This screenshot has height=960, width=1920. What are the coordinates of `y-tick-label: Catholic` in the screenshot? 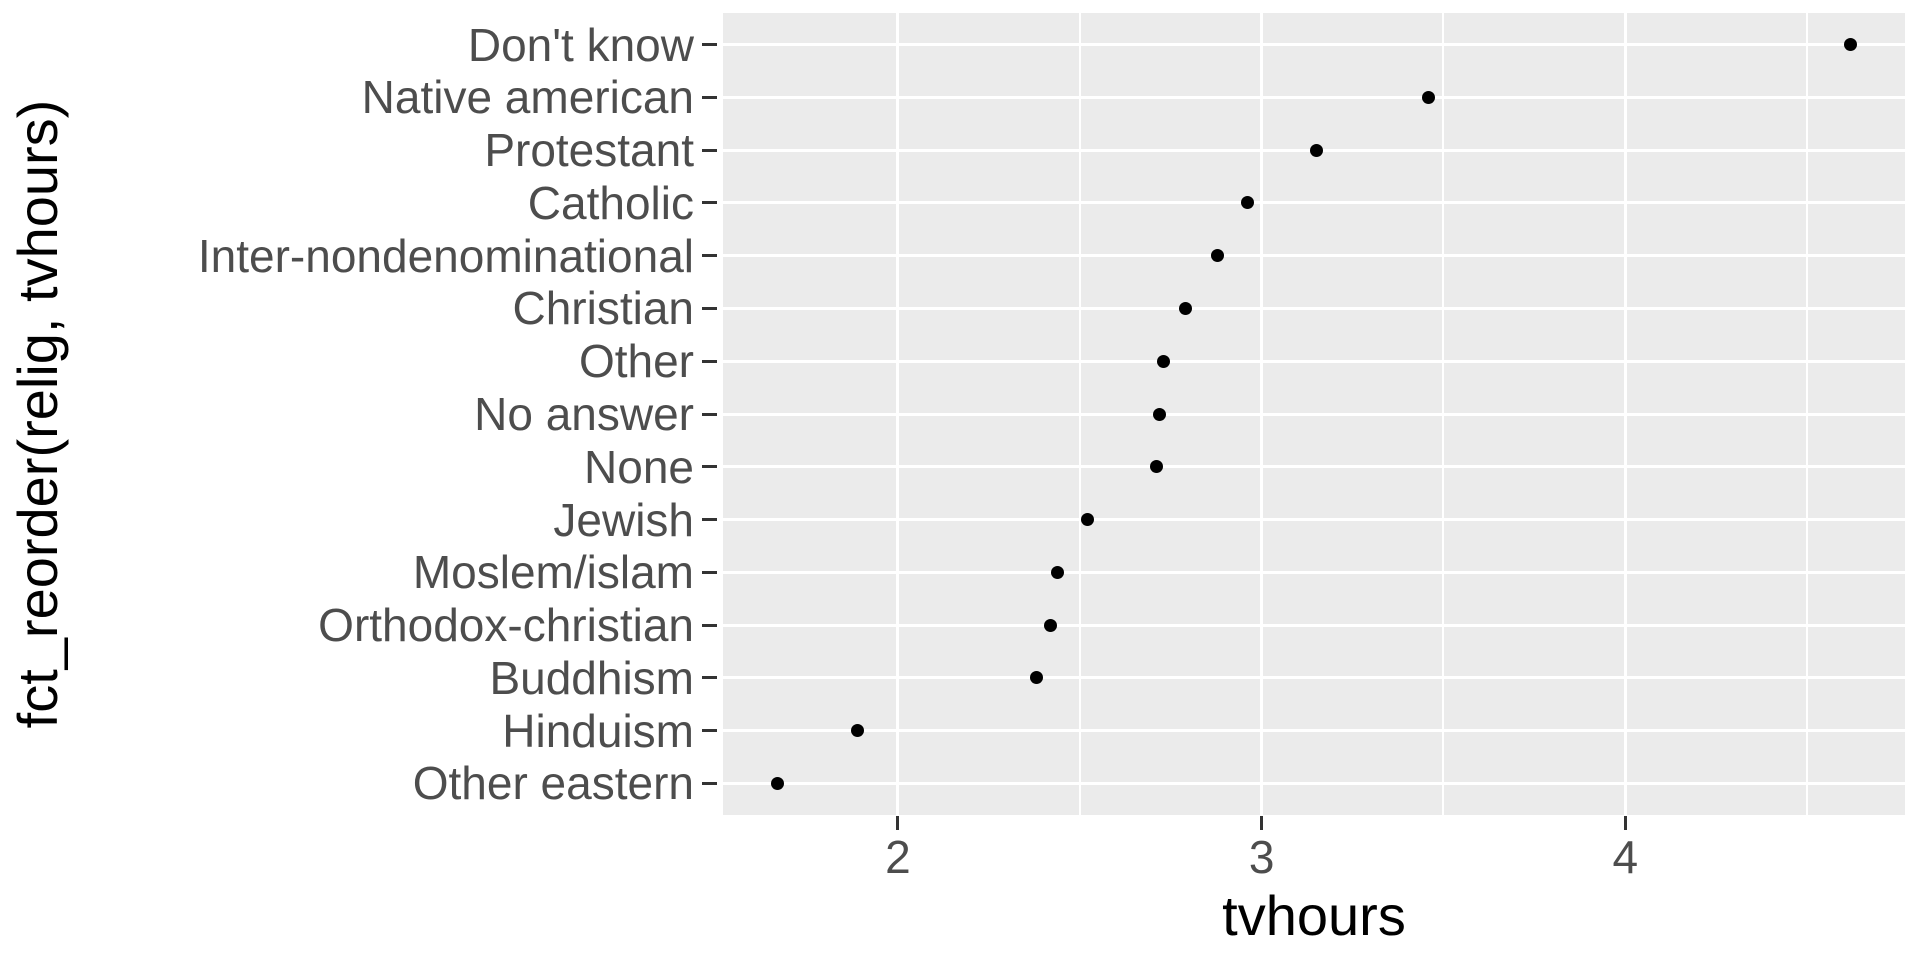 It's located at (610, 202).